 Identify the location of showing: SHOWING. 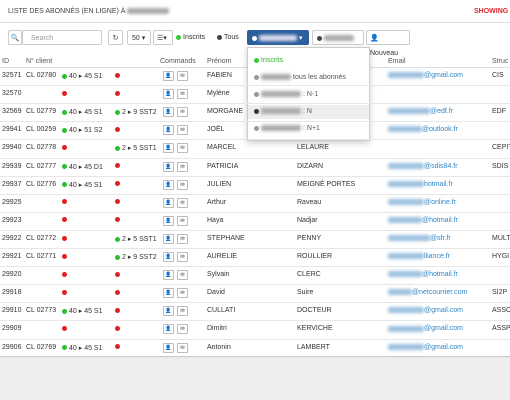
(491, 11).